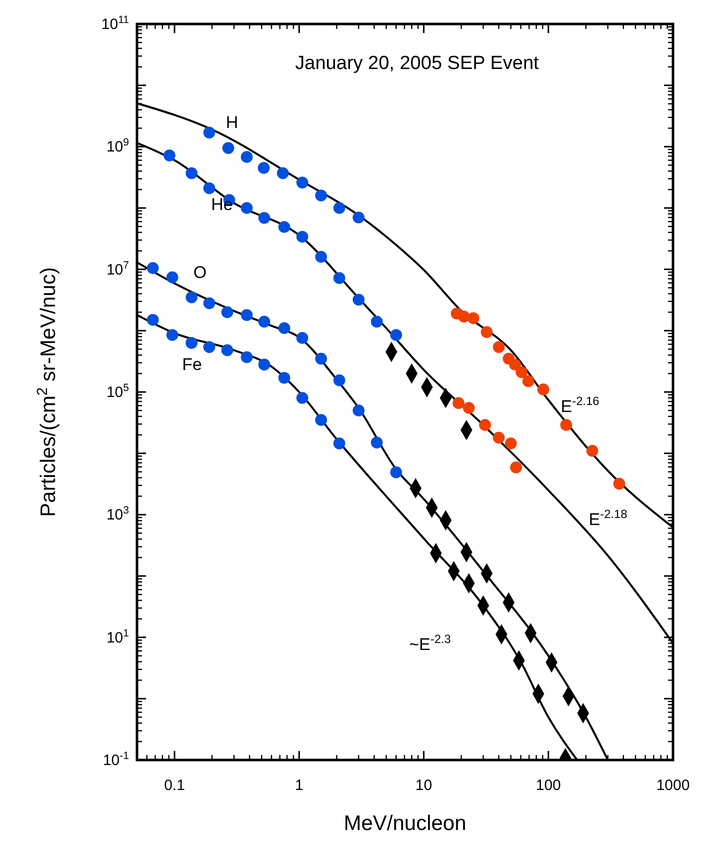 The image size is (702, 852). What do you see at coordinates (405, 823) in the screenshot?
I see `x-axis-title: MeV/nucleon` at bounding box center [405, 823].